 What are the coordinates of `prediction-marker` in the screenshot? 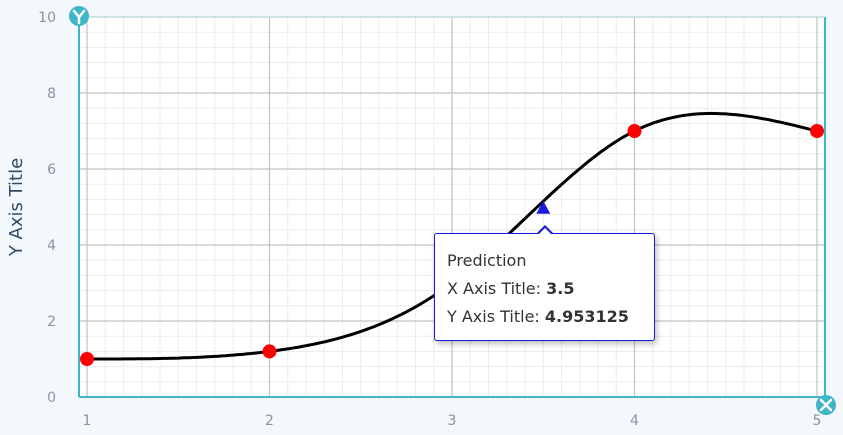 It's located at (543, 207).